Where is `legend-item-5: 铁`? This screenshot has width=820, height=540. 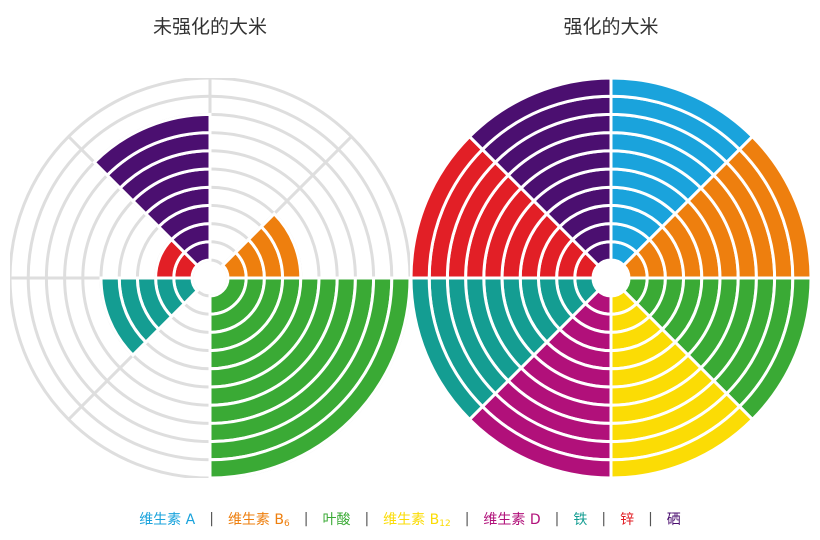
legend-item-5: 铁 is located at coordinates (580, 519).